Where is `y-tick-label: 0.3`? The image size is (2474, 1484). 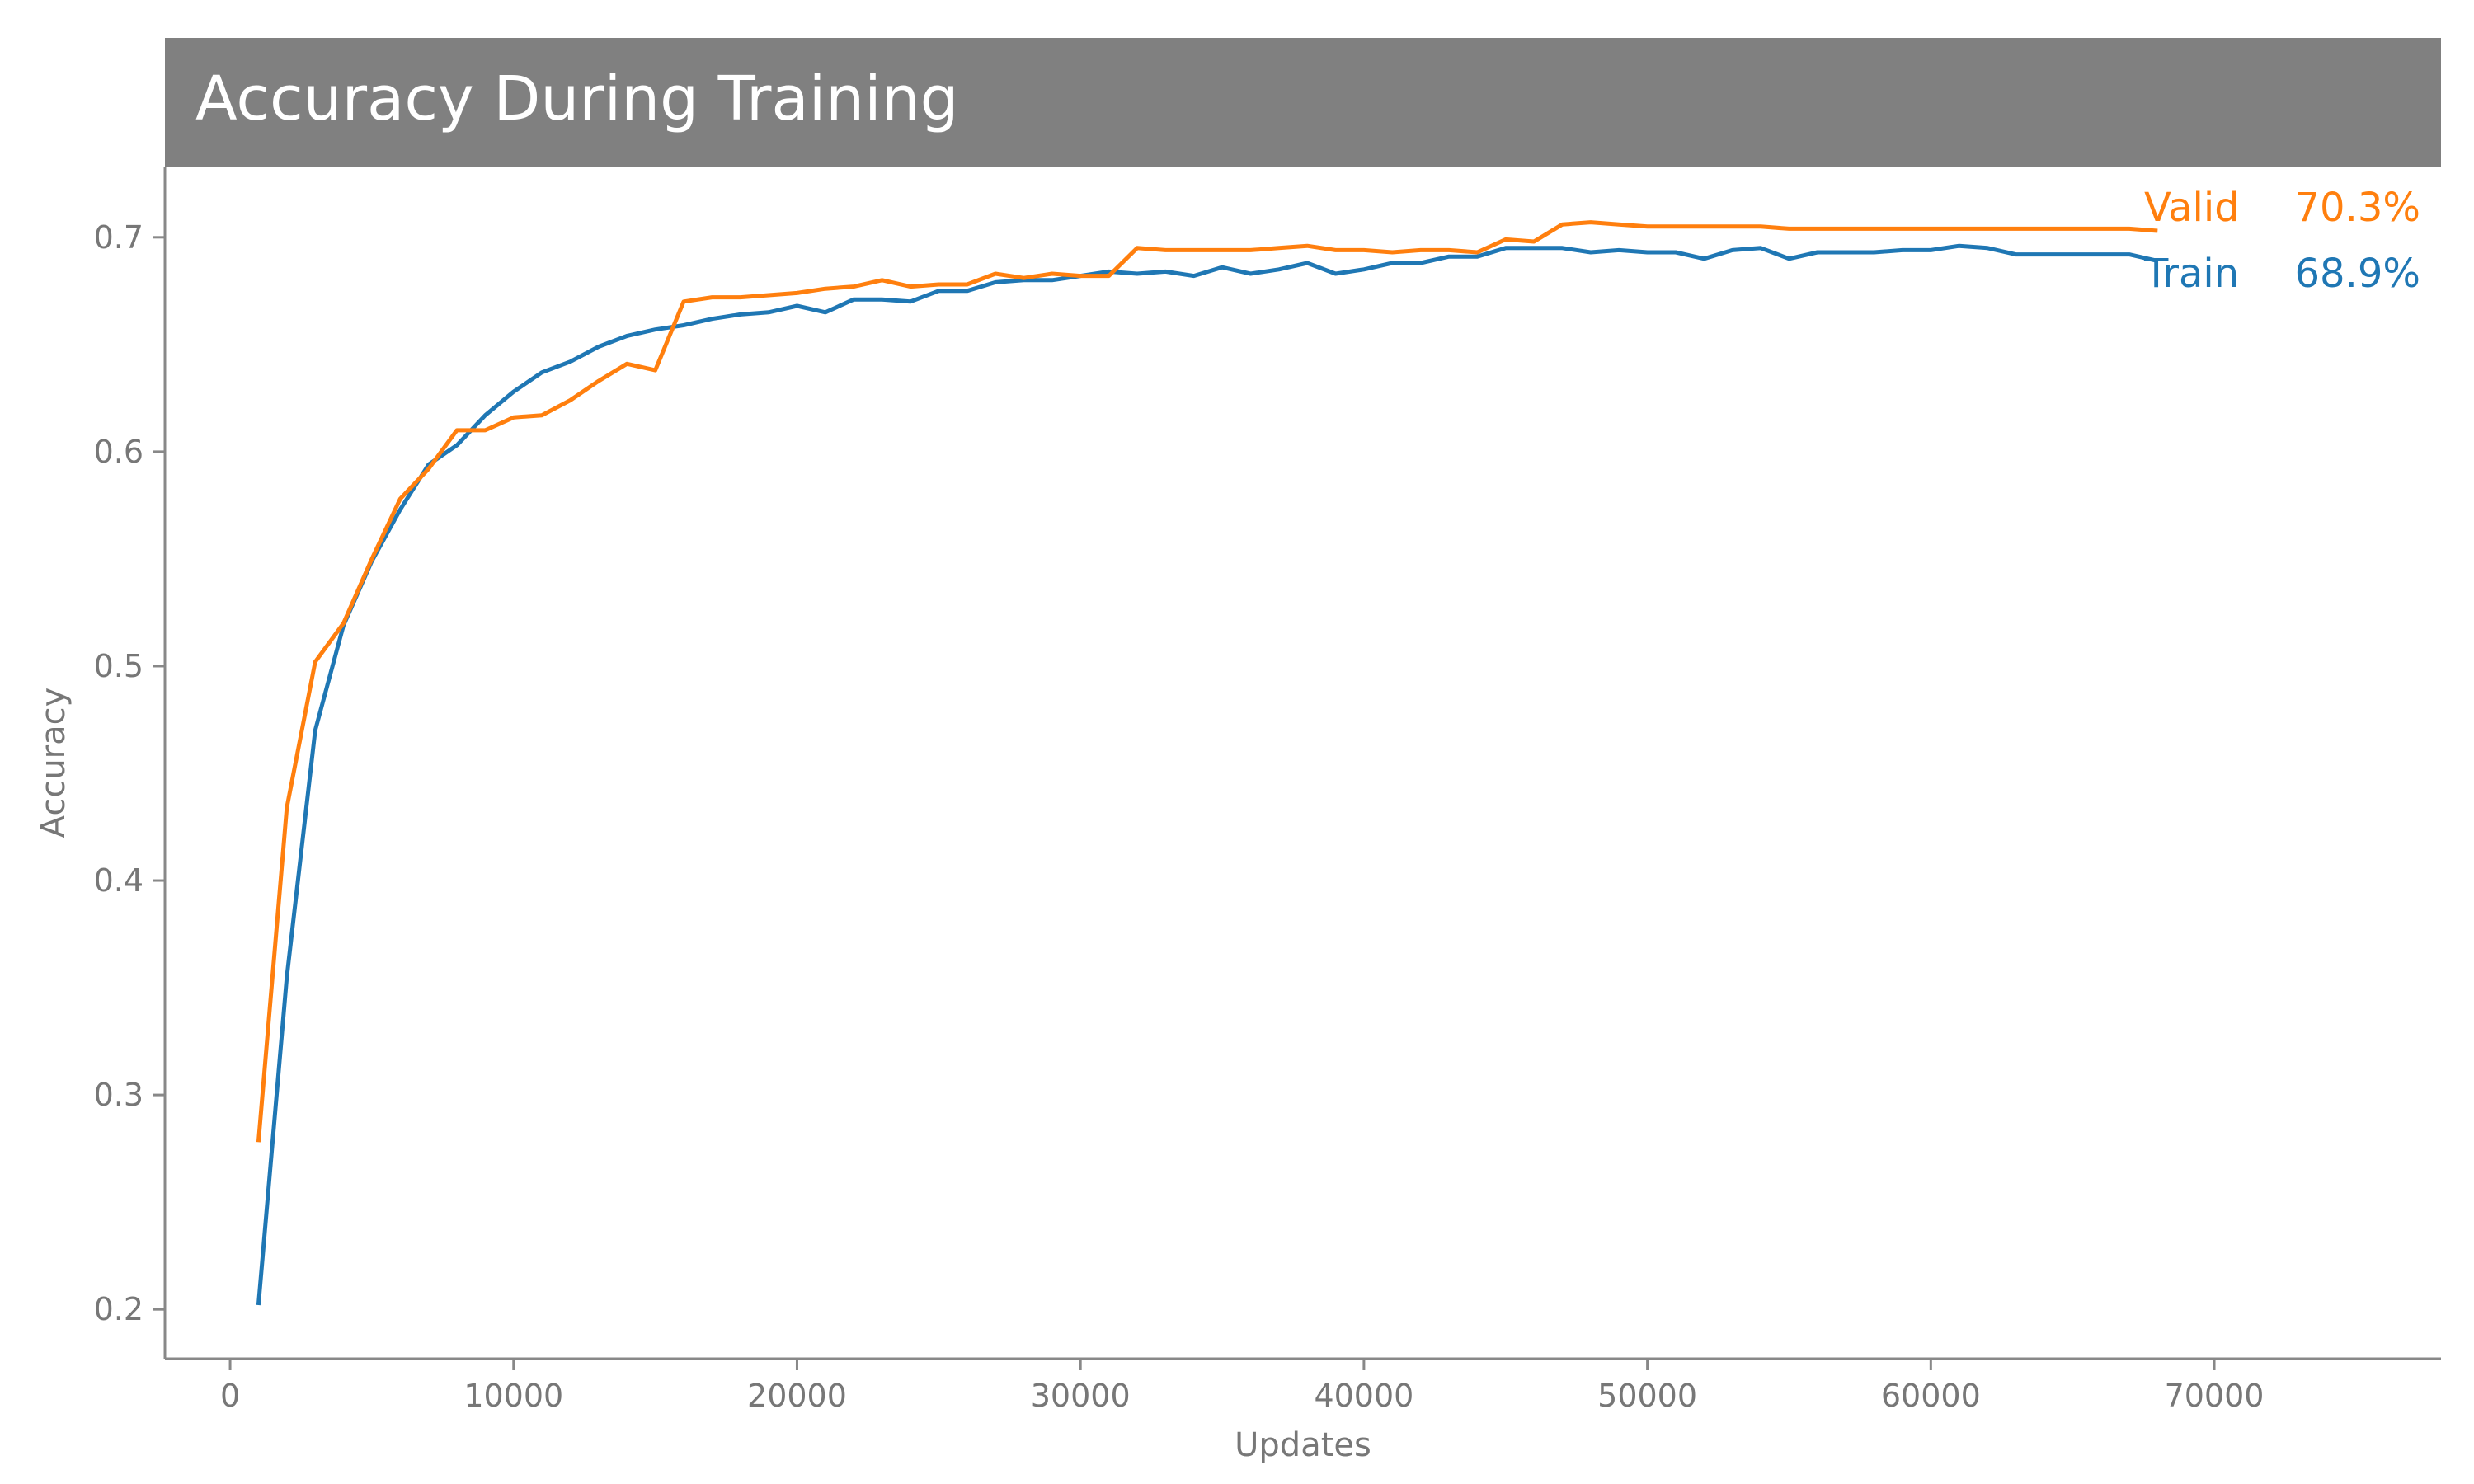
y-tick-label: 0.3 is located at coordinates (118, 1095).